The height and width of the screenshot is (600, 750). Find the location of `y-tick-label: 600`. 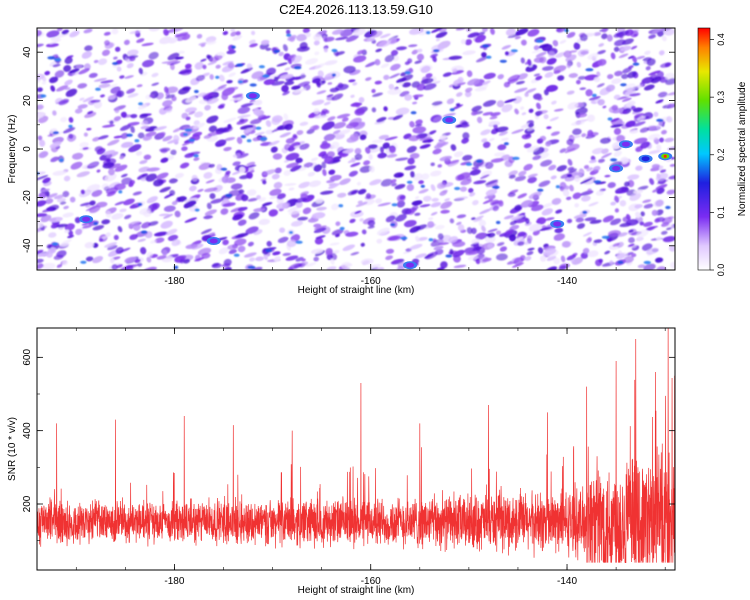

y-tick-label: 600 is located at coordinates (27, 357).